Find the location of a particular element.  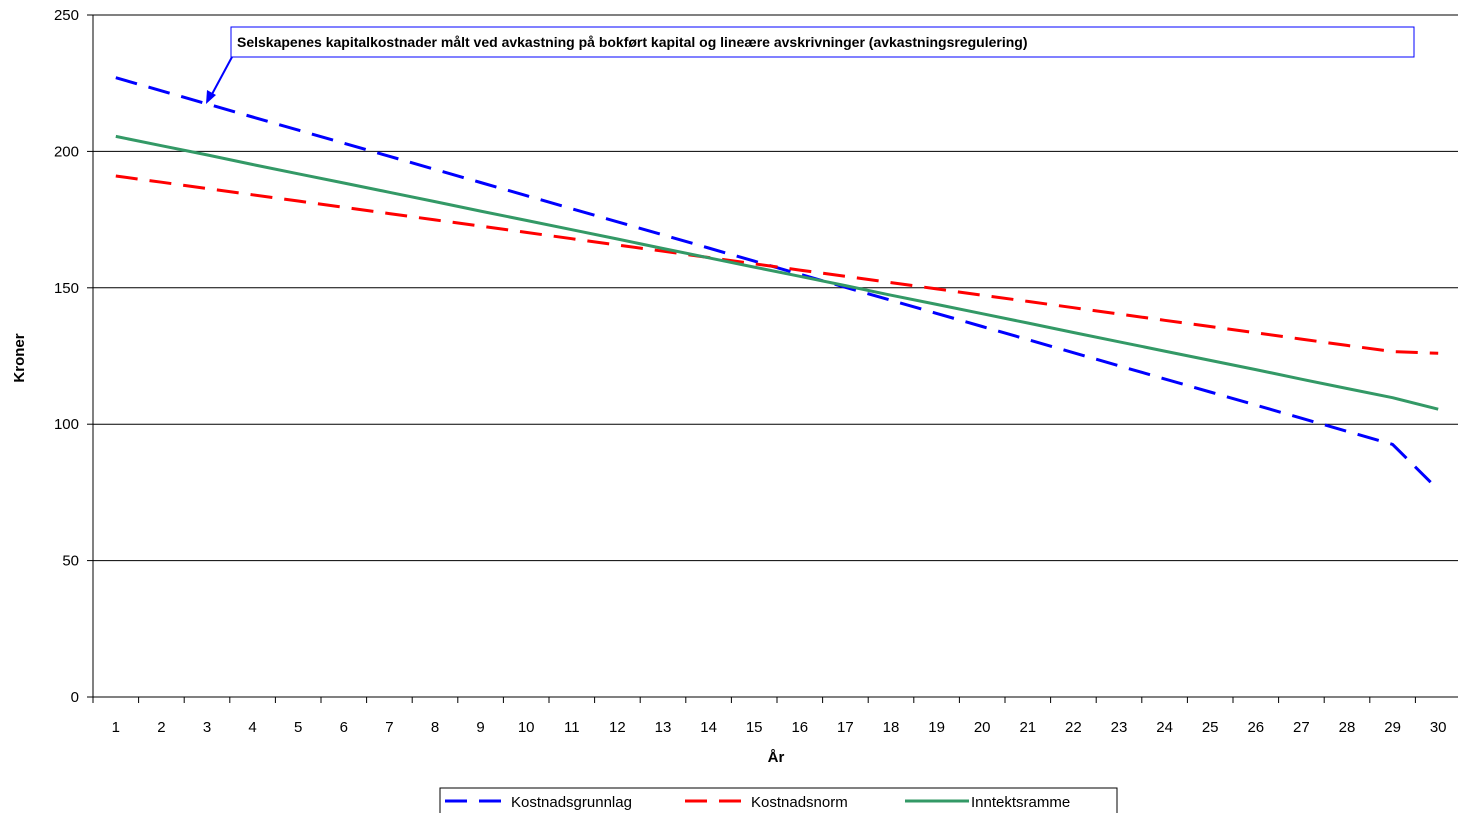

x-tick-label: 1 is located at coordinates (116, 727).